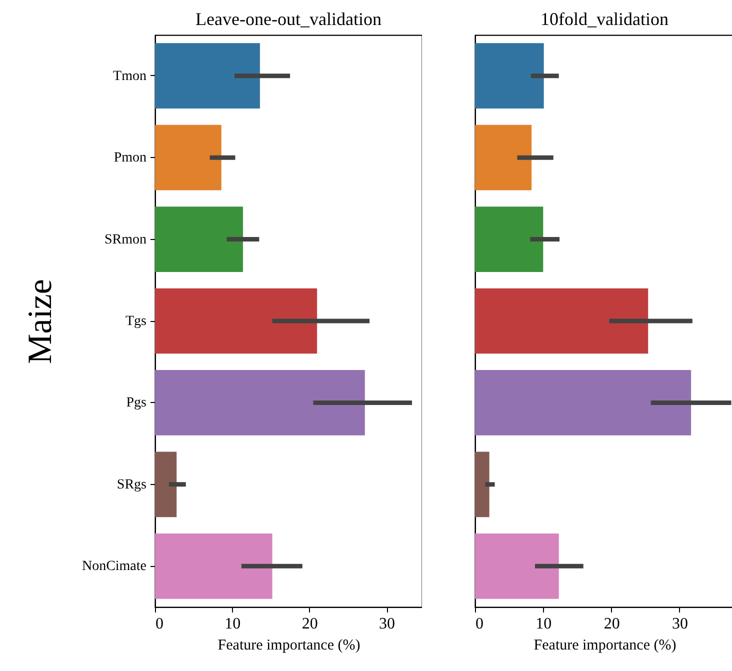 Image resolution: width=732 pixels, height=671 pixels. I want to click on y-tick-label: Pgs, so click(136, 403).